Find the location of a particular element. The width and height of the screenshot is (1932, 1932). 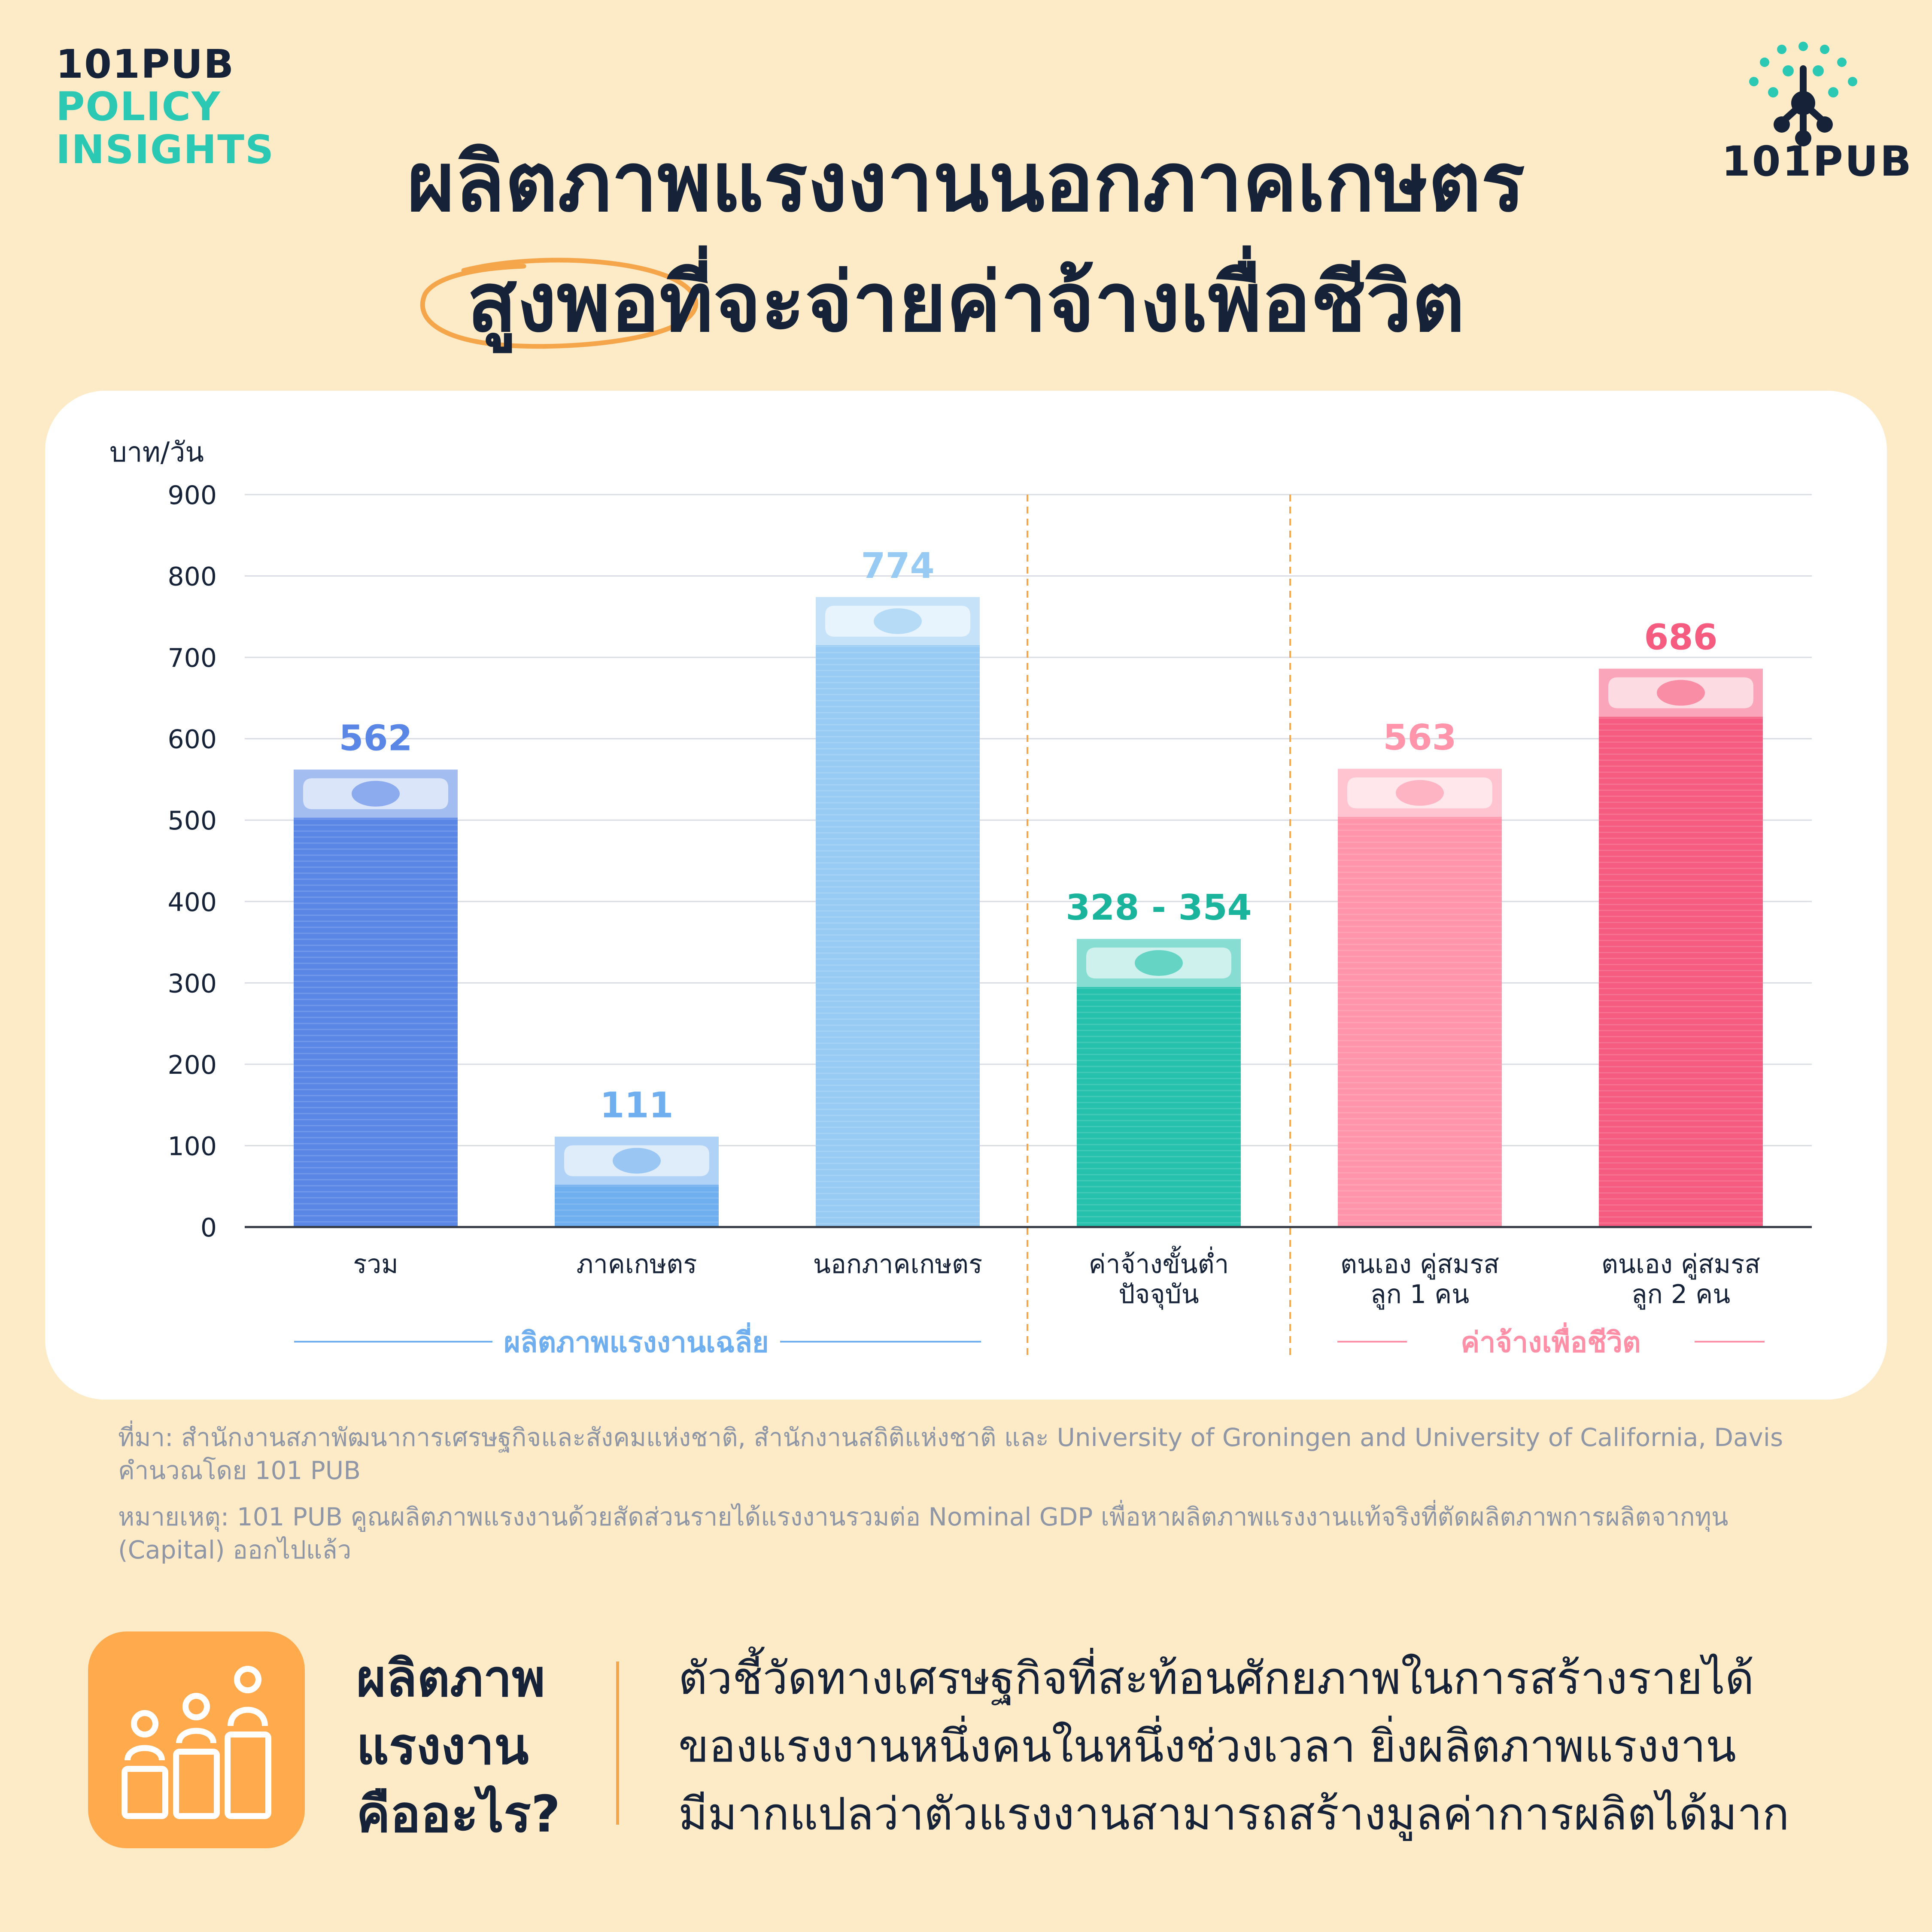

y-tick-label: 900 is located at coordinates (192, 495).